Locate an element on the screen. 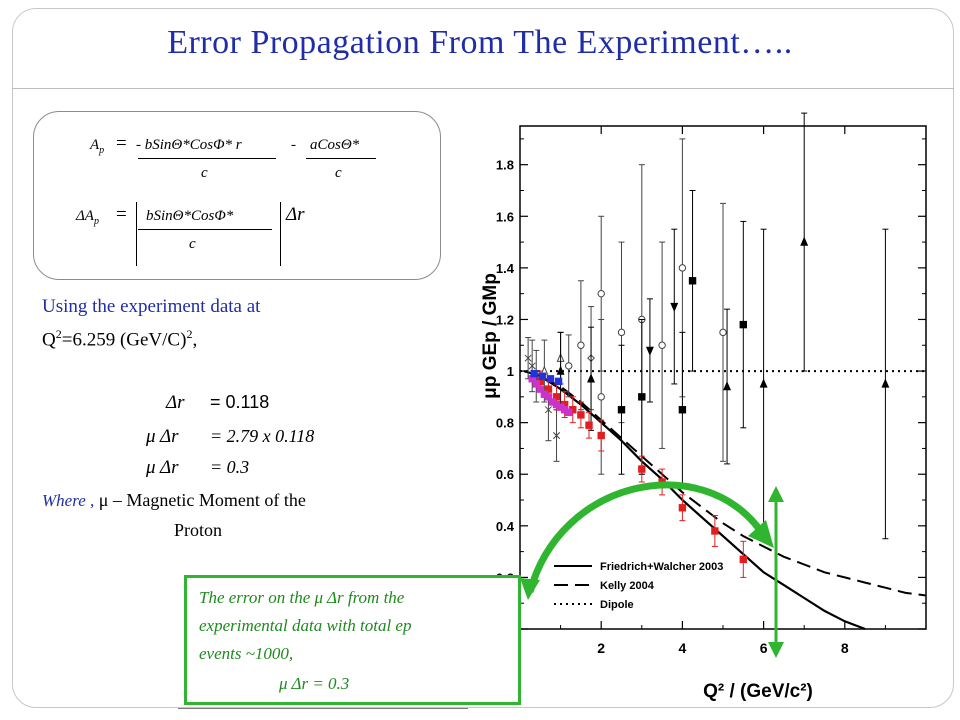 This screenshot has height=720, width=960. y-tick-label: 1.2 is located at coordinates (505, 319).